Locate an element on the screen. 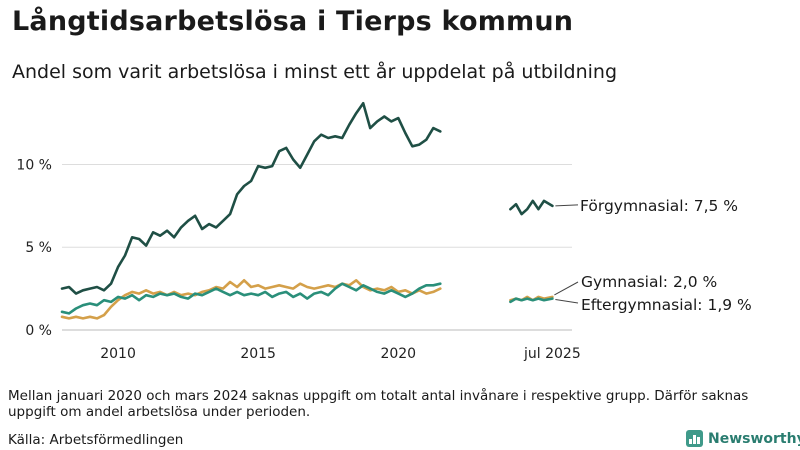 The height and width of the screenshot is (450, 800). series-line-förgymnasial-segment-2 is located at coordinates (531, 207).